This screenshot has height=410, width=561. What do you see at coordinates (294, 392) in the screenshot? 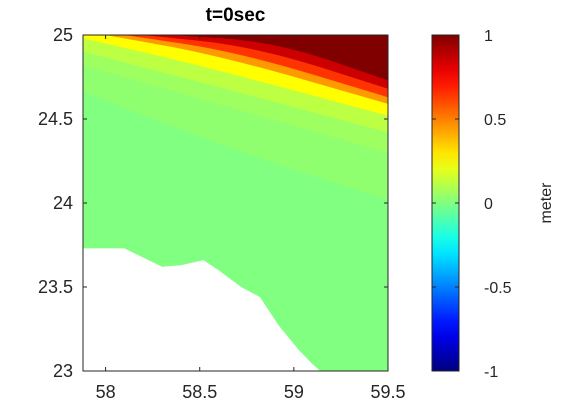
I see `x-tick-label: 59` at bounding box center [294, 392].